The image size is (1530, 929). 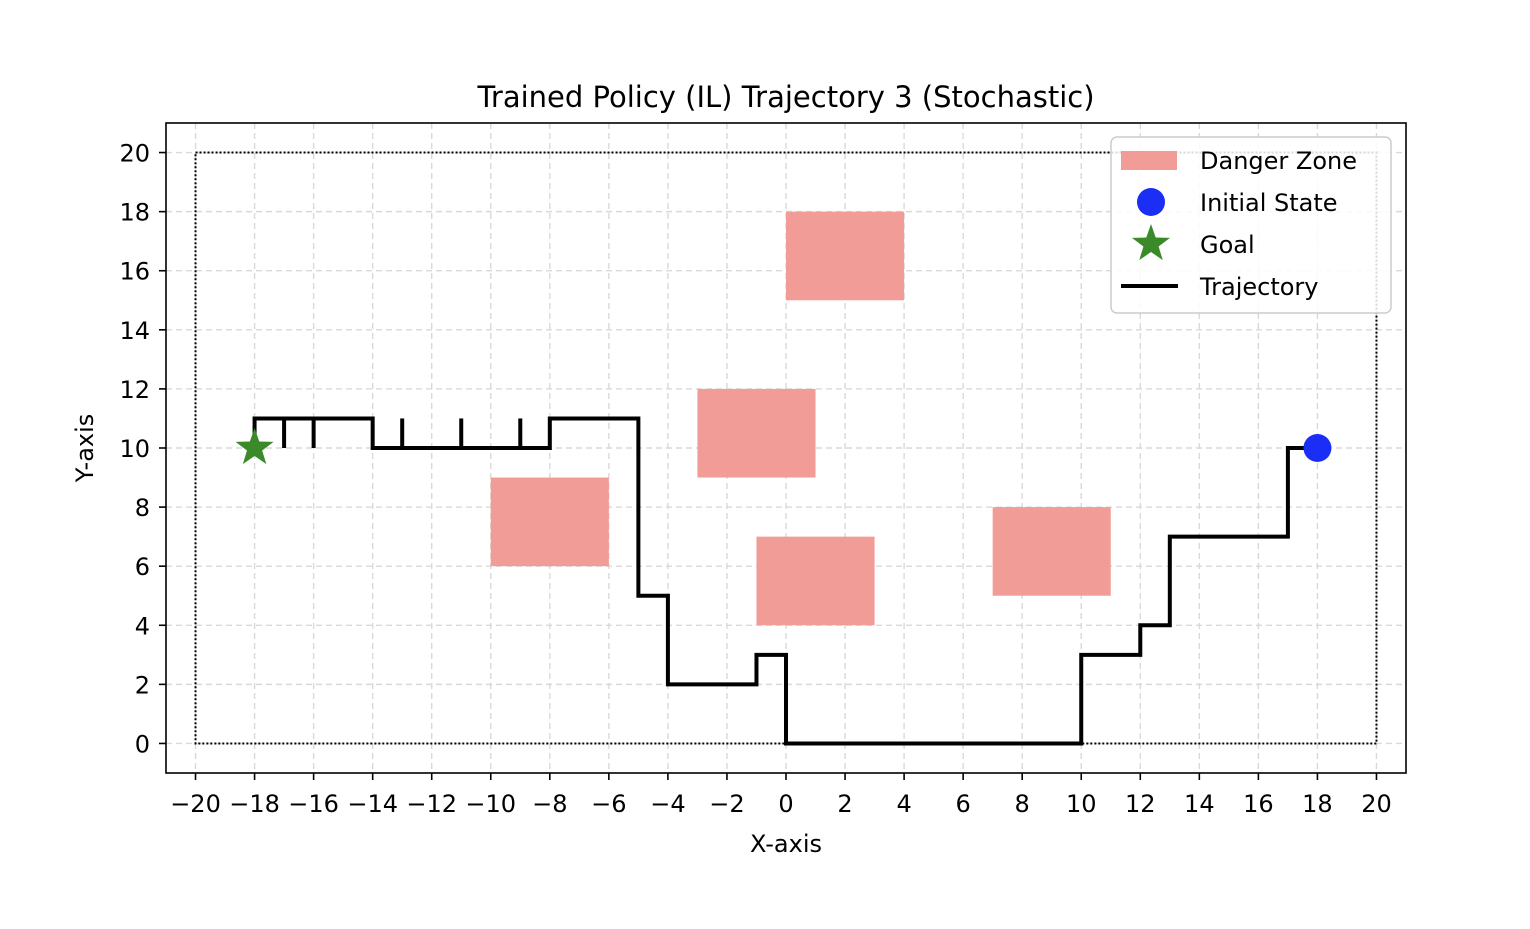 What do you see at coordinates (1227, 245) in the screenshot?
I see `legend-label: Goal` at bounding box center [1227, 245].